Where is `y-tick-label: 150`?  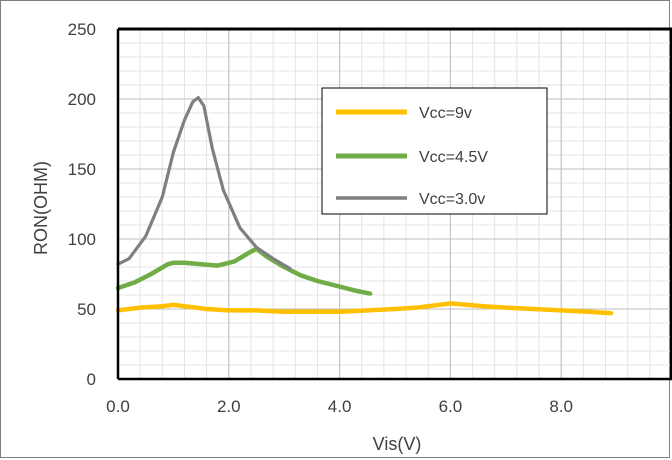 y-tick-label: 150 is located at coordinates (82, 169).